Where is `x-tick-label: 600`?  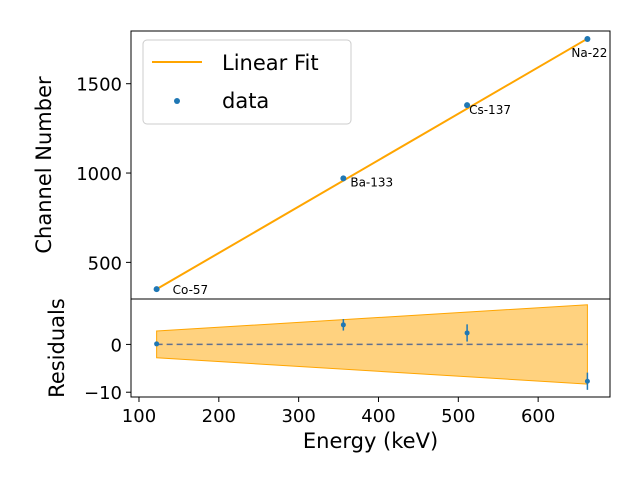
x-tick-label: 600 is located at coordinates (538, 416).